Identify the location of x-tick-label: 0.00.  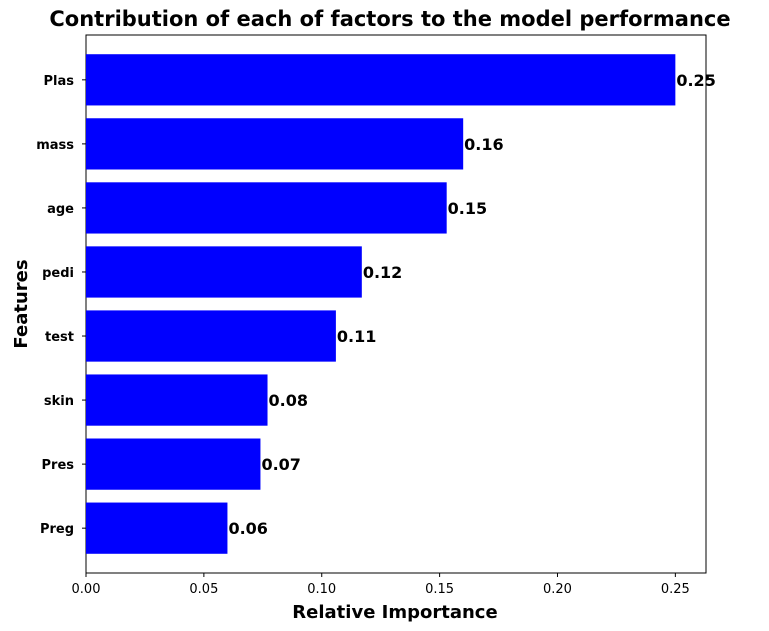
(86, 589).